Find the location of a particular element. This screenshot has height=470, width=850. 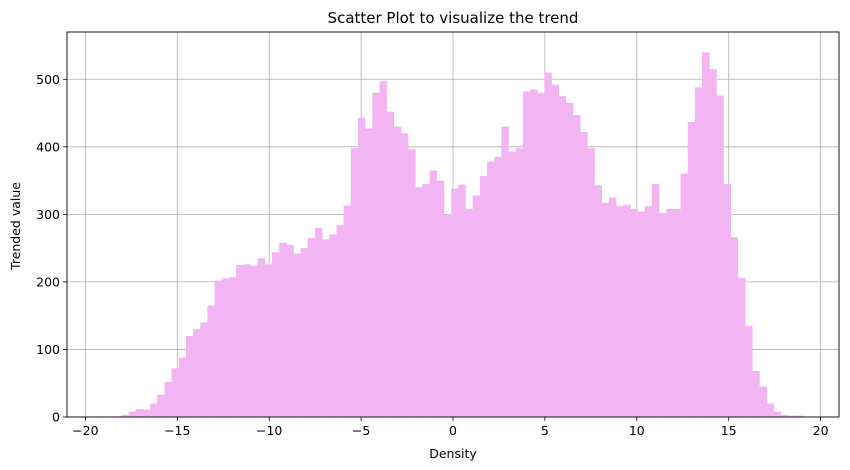

chart-title: Scatter Plot to visualize the trend is located at coordinates (453, 18).